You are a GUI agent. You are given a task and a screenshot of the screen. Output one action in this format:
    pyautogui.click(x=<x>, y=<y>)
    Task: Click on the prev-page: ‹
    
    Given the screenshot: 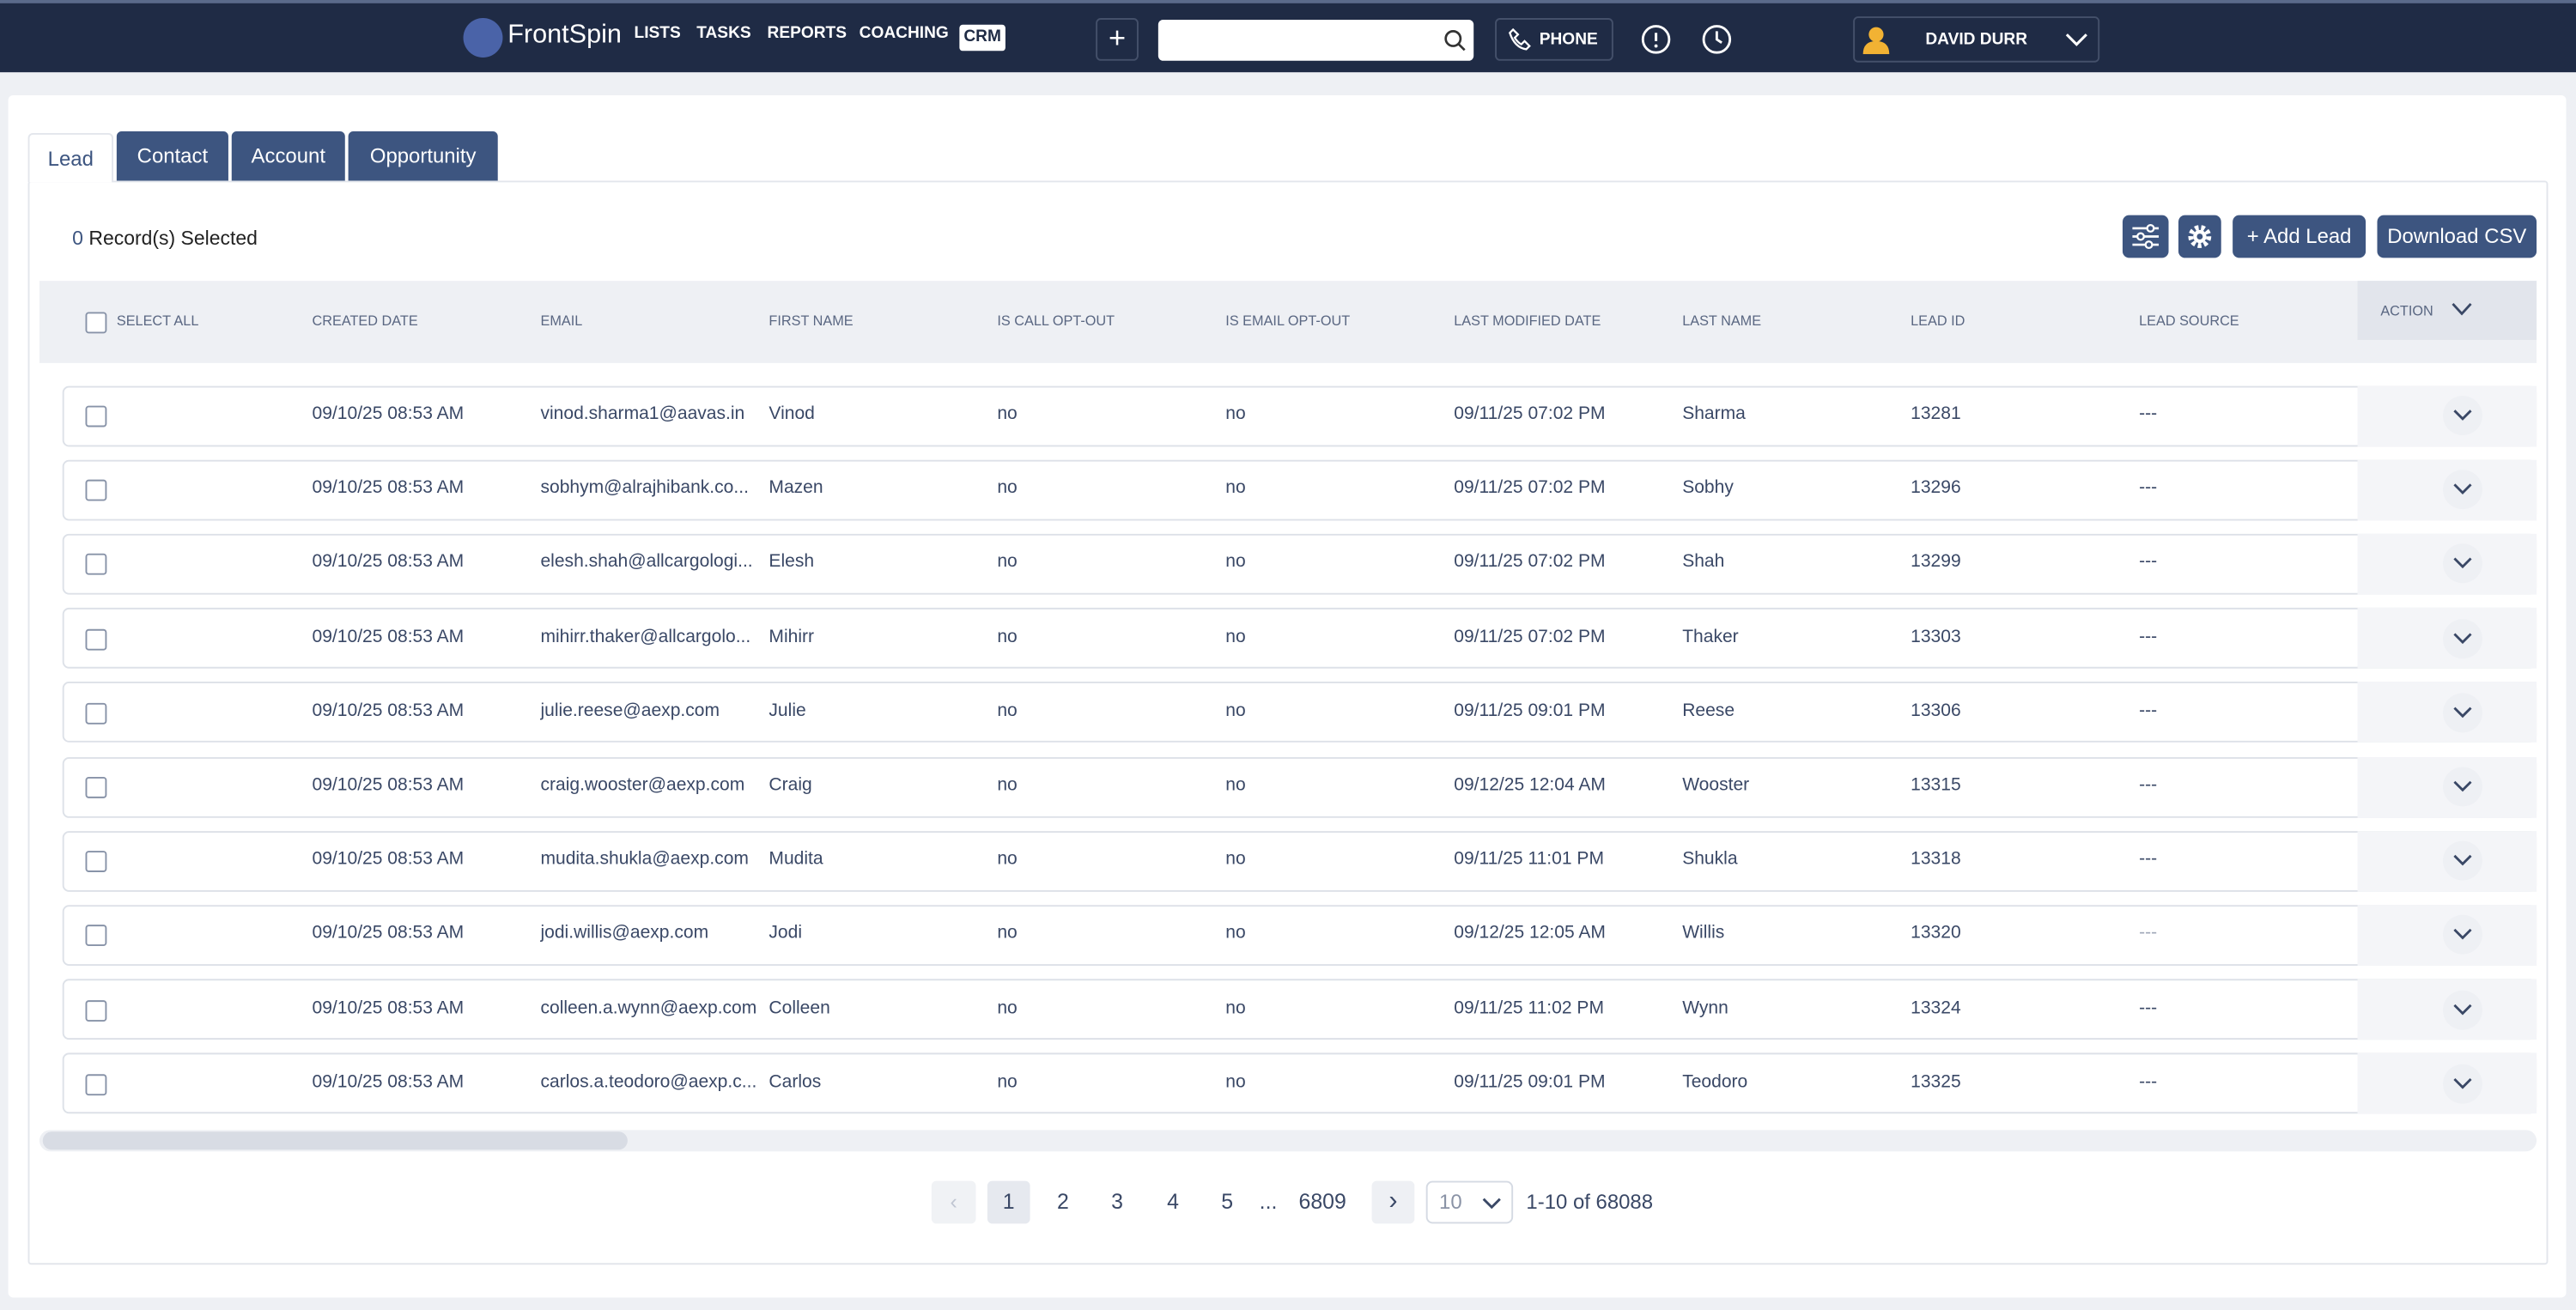 What is the action you would take?
    pyautogui.click(x=954, y=1202)
    